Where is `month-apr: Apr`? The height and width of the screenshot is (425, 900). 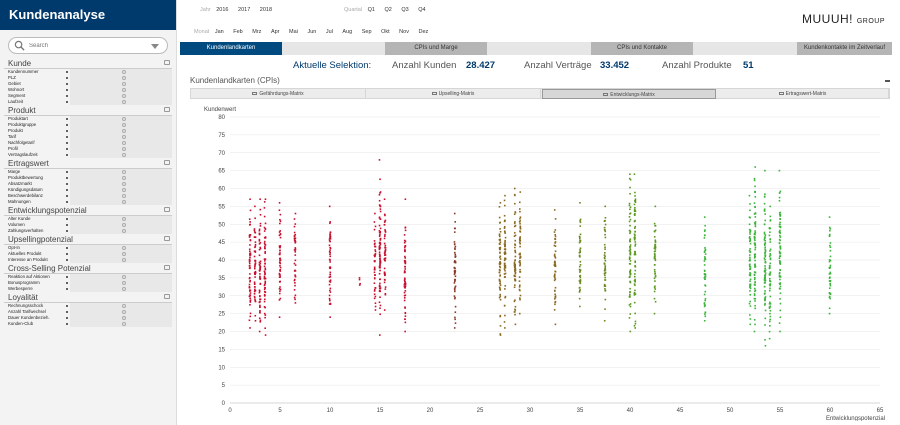
month-apr: Apr is located at coordinates (275, 32).